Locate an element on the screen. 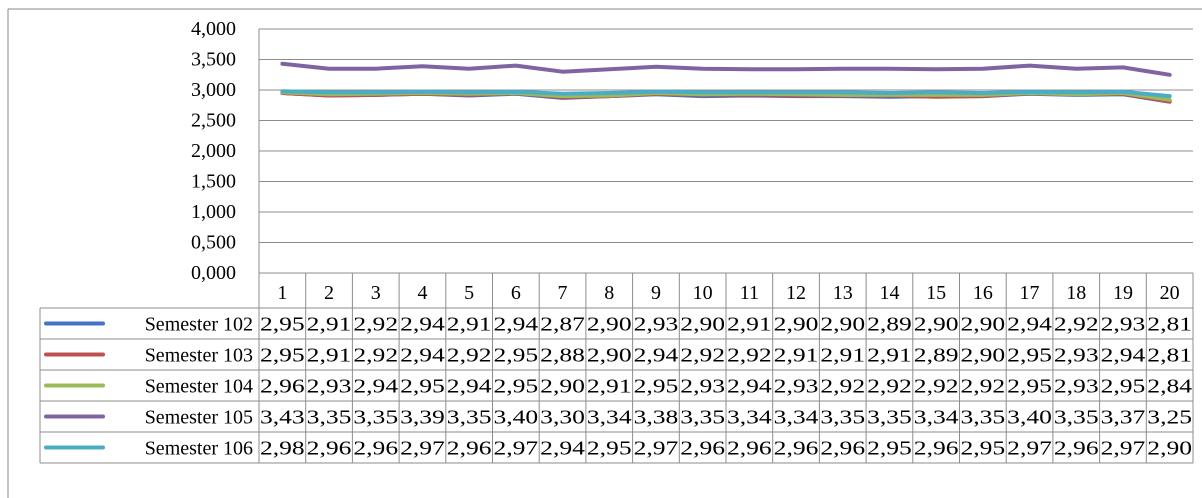 The height and width of the screenshot is (498, 1202). data-cell: 2,87 is located at coordinates (562, 325).